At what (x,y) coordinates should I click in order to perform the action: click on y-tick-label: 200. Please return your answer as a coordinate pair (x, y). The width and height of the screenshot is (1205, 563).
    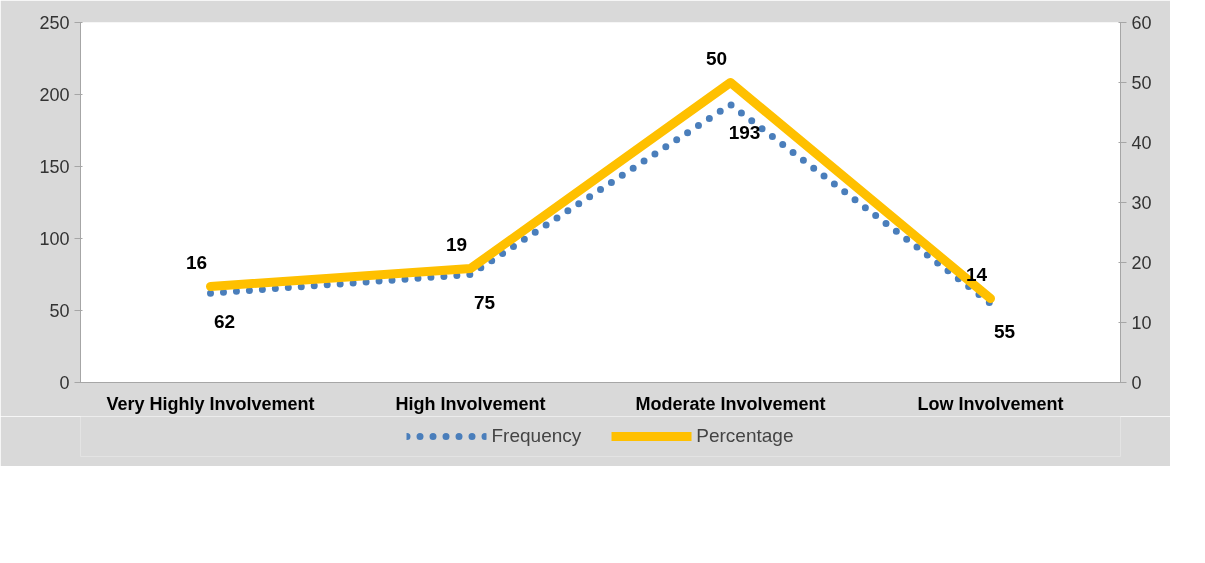
    Looking at the image, I should click on (54, 95).